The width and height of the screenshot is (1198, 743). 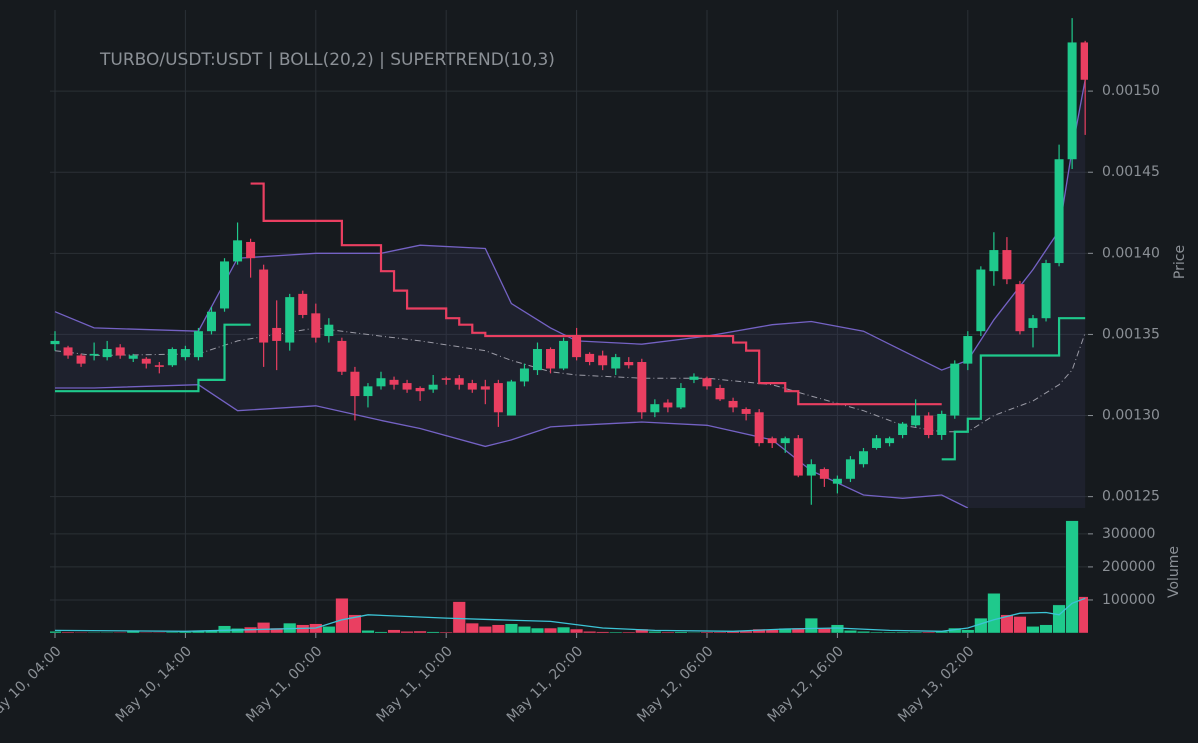 I want to click on volume-layer, so click(x=569, y=576).